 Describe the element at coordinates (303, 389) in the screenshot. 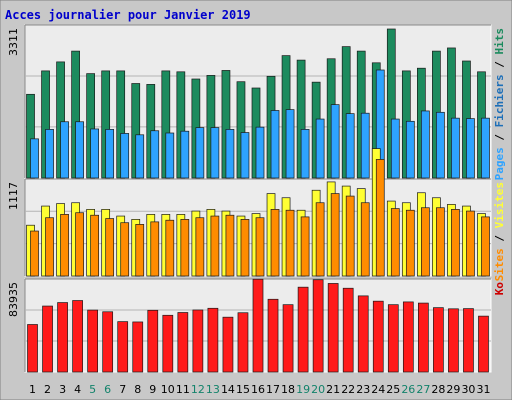

I see `x-tick-label: 19` at that location.